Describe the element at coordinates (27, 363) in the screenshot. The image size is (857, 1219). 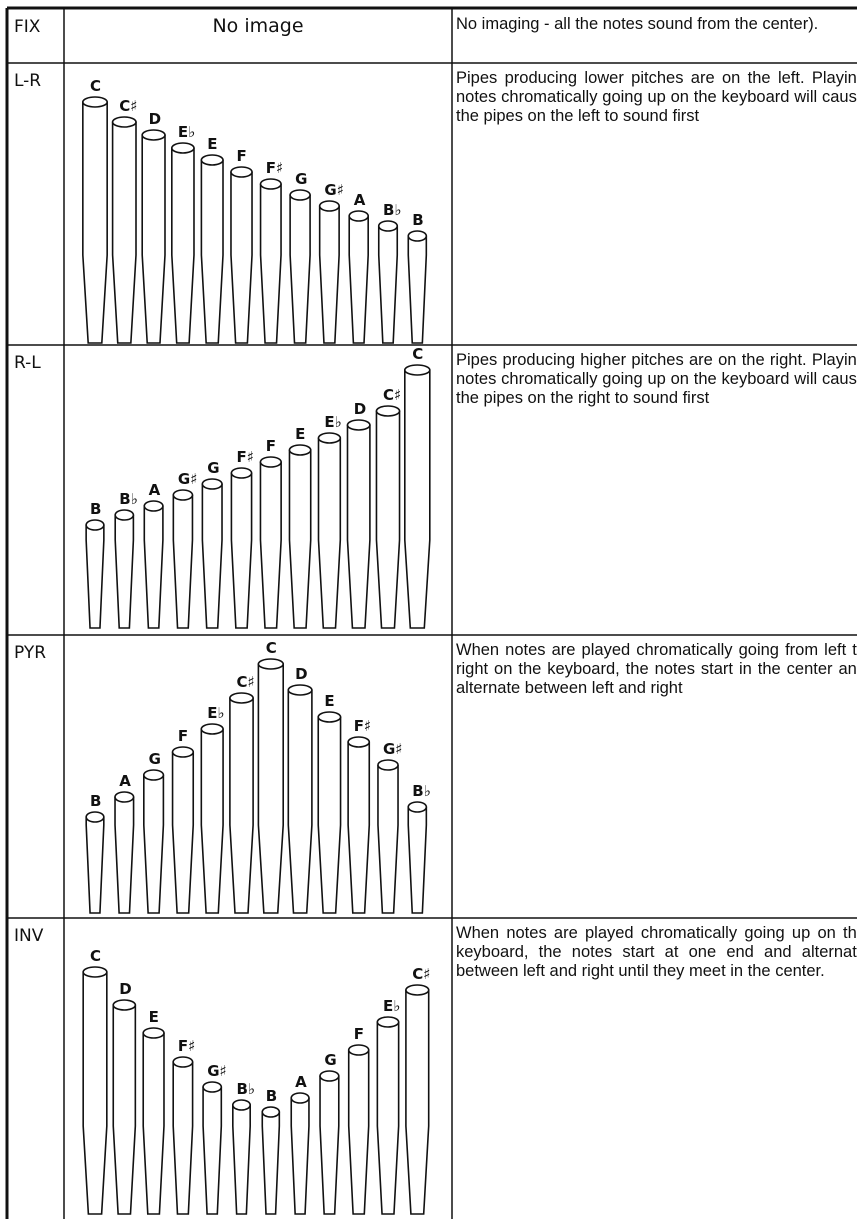
I see `row-code: R-L` at that location.